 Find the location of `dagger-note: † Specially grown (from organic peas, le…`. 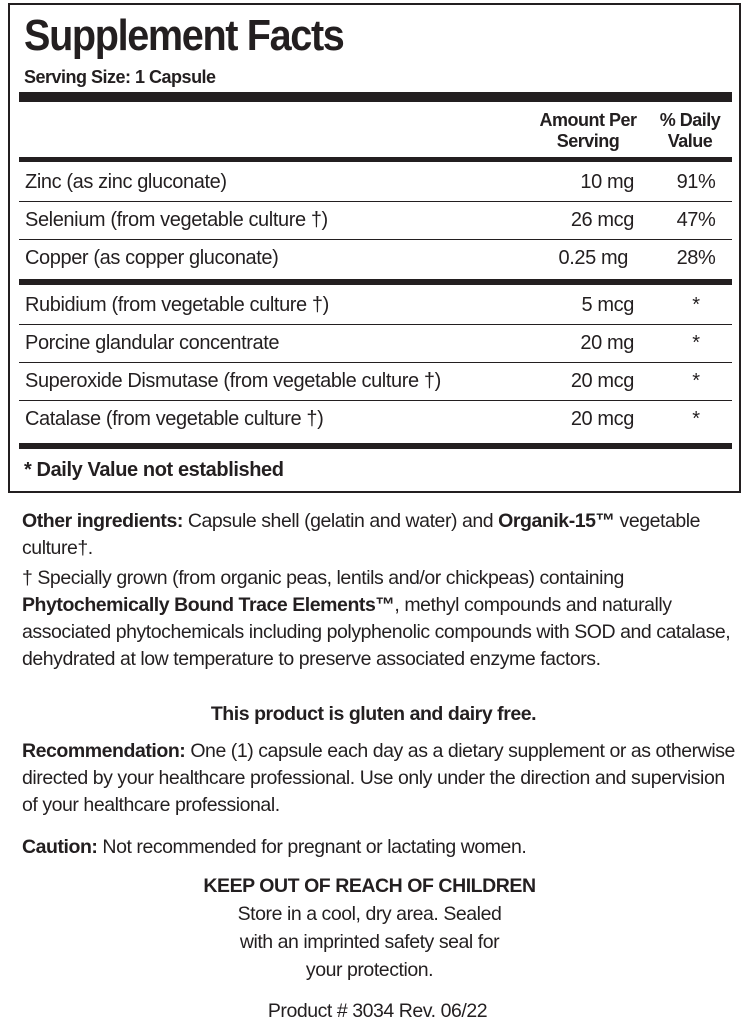

dagger-note: † Specially grown (from organic peas, le… is located at coordinates (379, 619).